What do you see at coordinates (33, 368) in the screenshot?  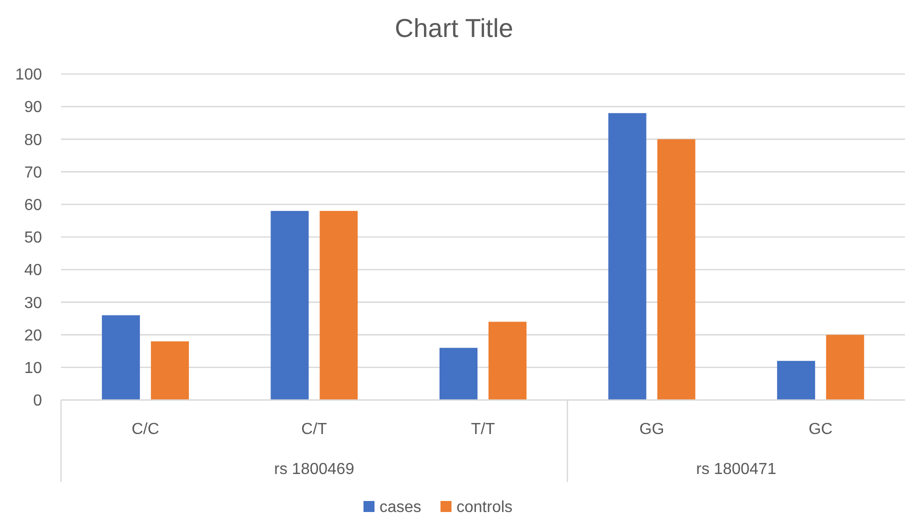 I see `y-tick-label: 10` at bounding box center [33, 368].